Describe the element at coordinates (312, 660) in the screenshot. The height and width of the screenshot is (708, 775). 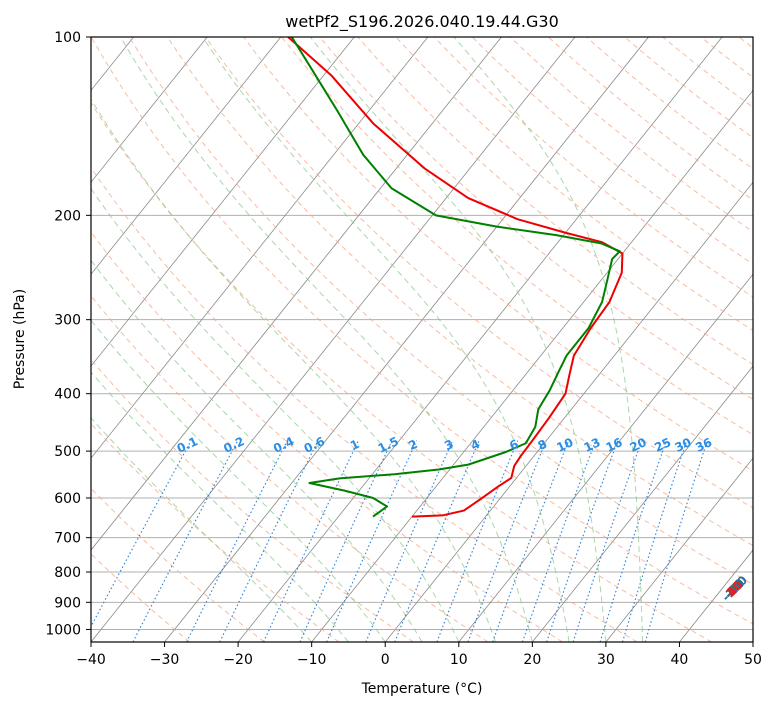
I see `x-tick-label: −10` at that location.